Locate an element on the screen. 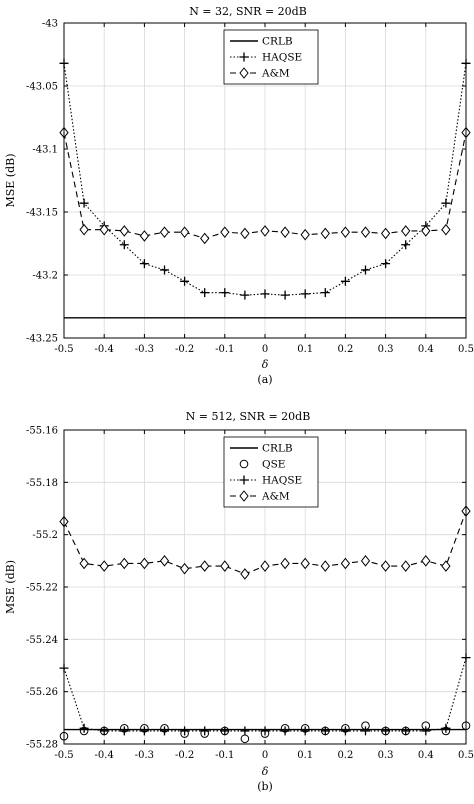 The width and height of the screenshot is (474, 804). y-tick-label: -43.2 is located at coordinates (45, 276).